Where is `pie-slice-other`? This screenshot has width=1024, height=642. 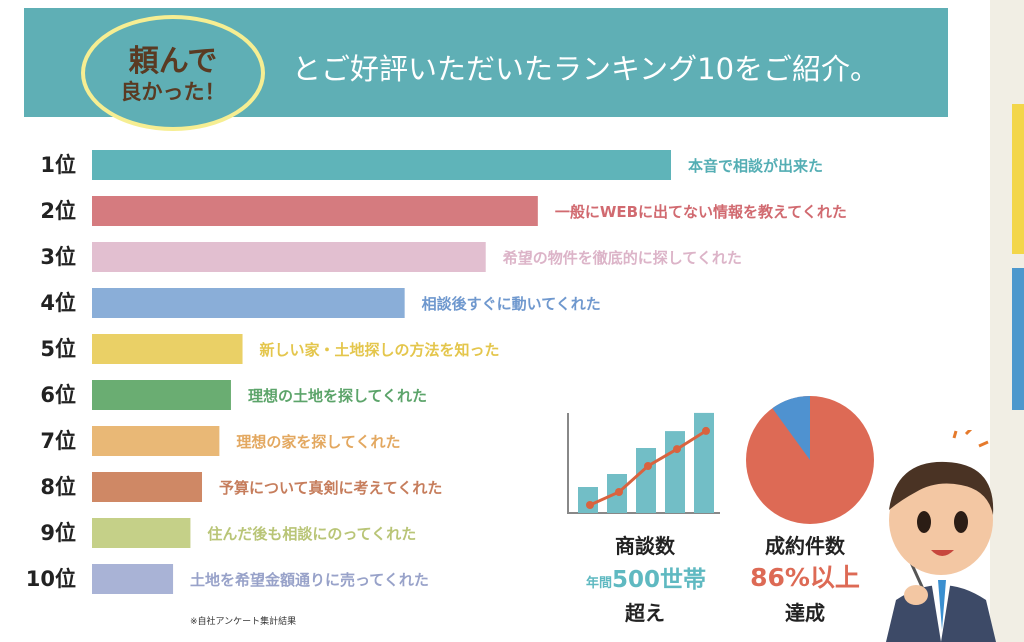
pie-slice-other is located at coordinates (791, 428).